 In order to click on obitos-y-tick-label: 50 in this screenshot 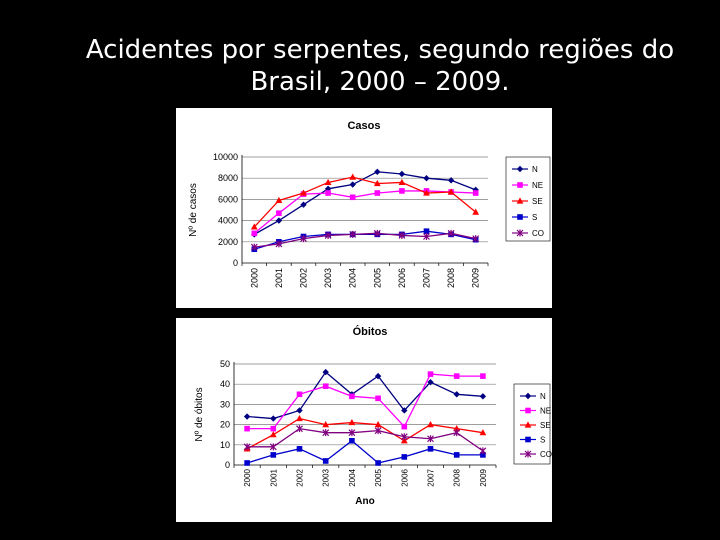, I will do `click(225, 364)`.